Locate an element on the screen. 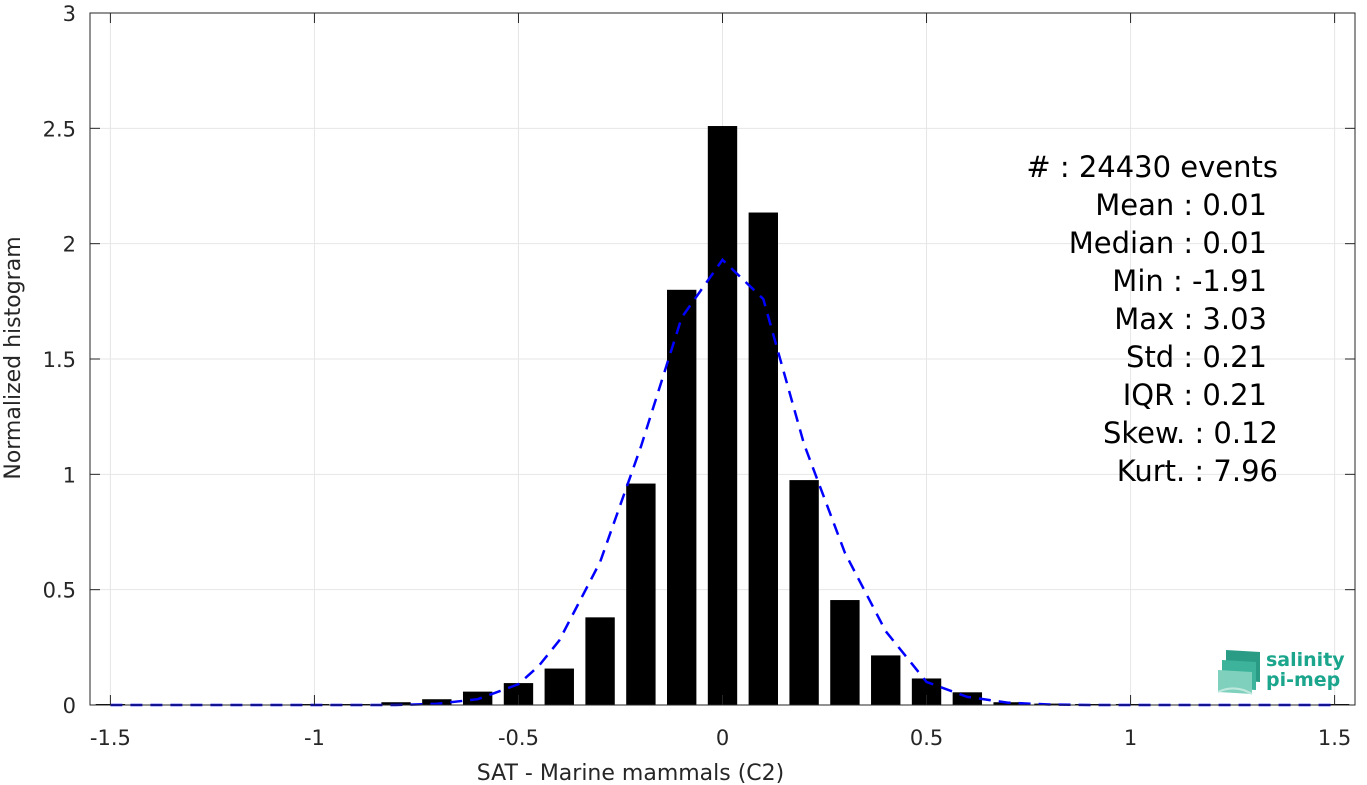 Image resolution: width=1367 pixels, height=785 pixels. x-axis-title: SAT - Marine mammals (C2) is located at coordinates (631, 773).